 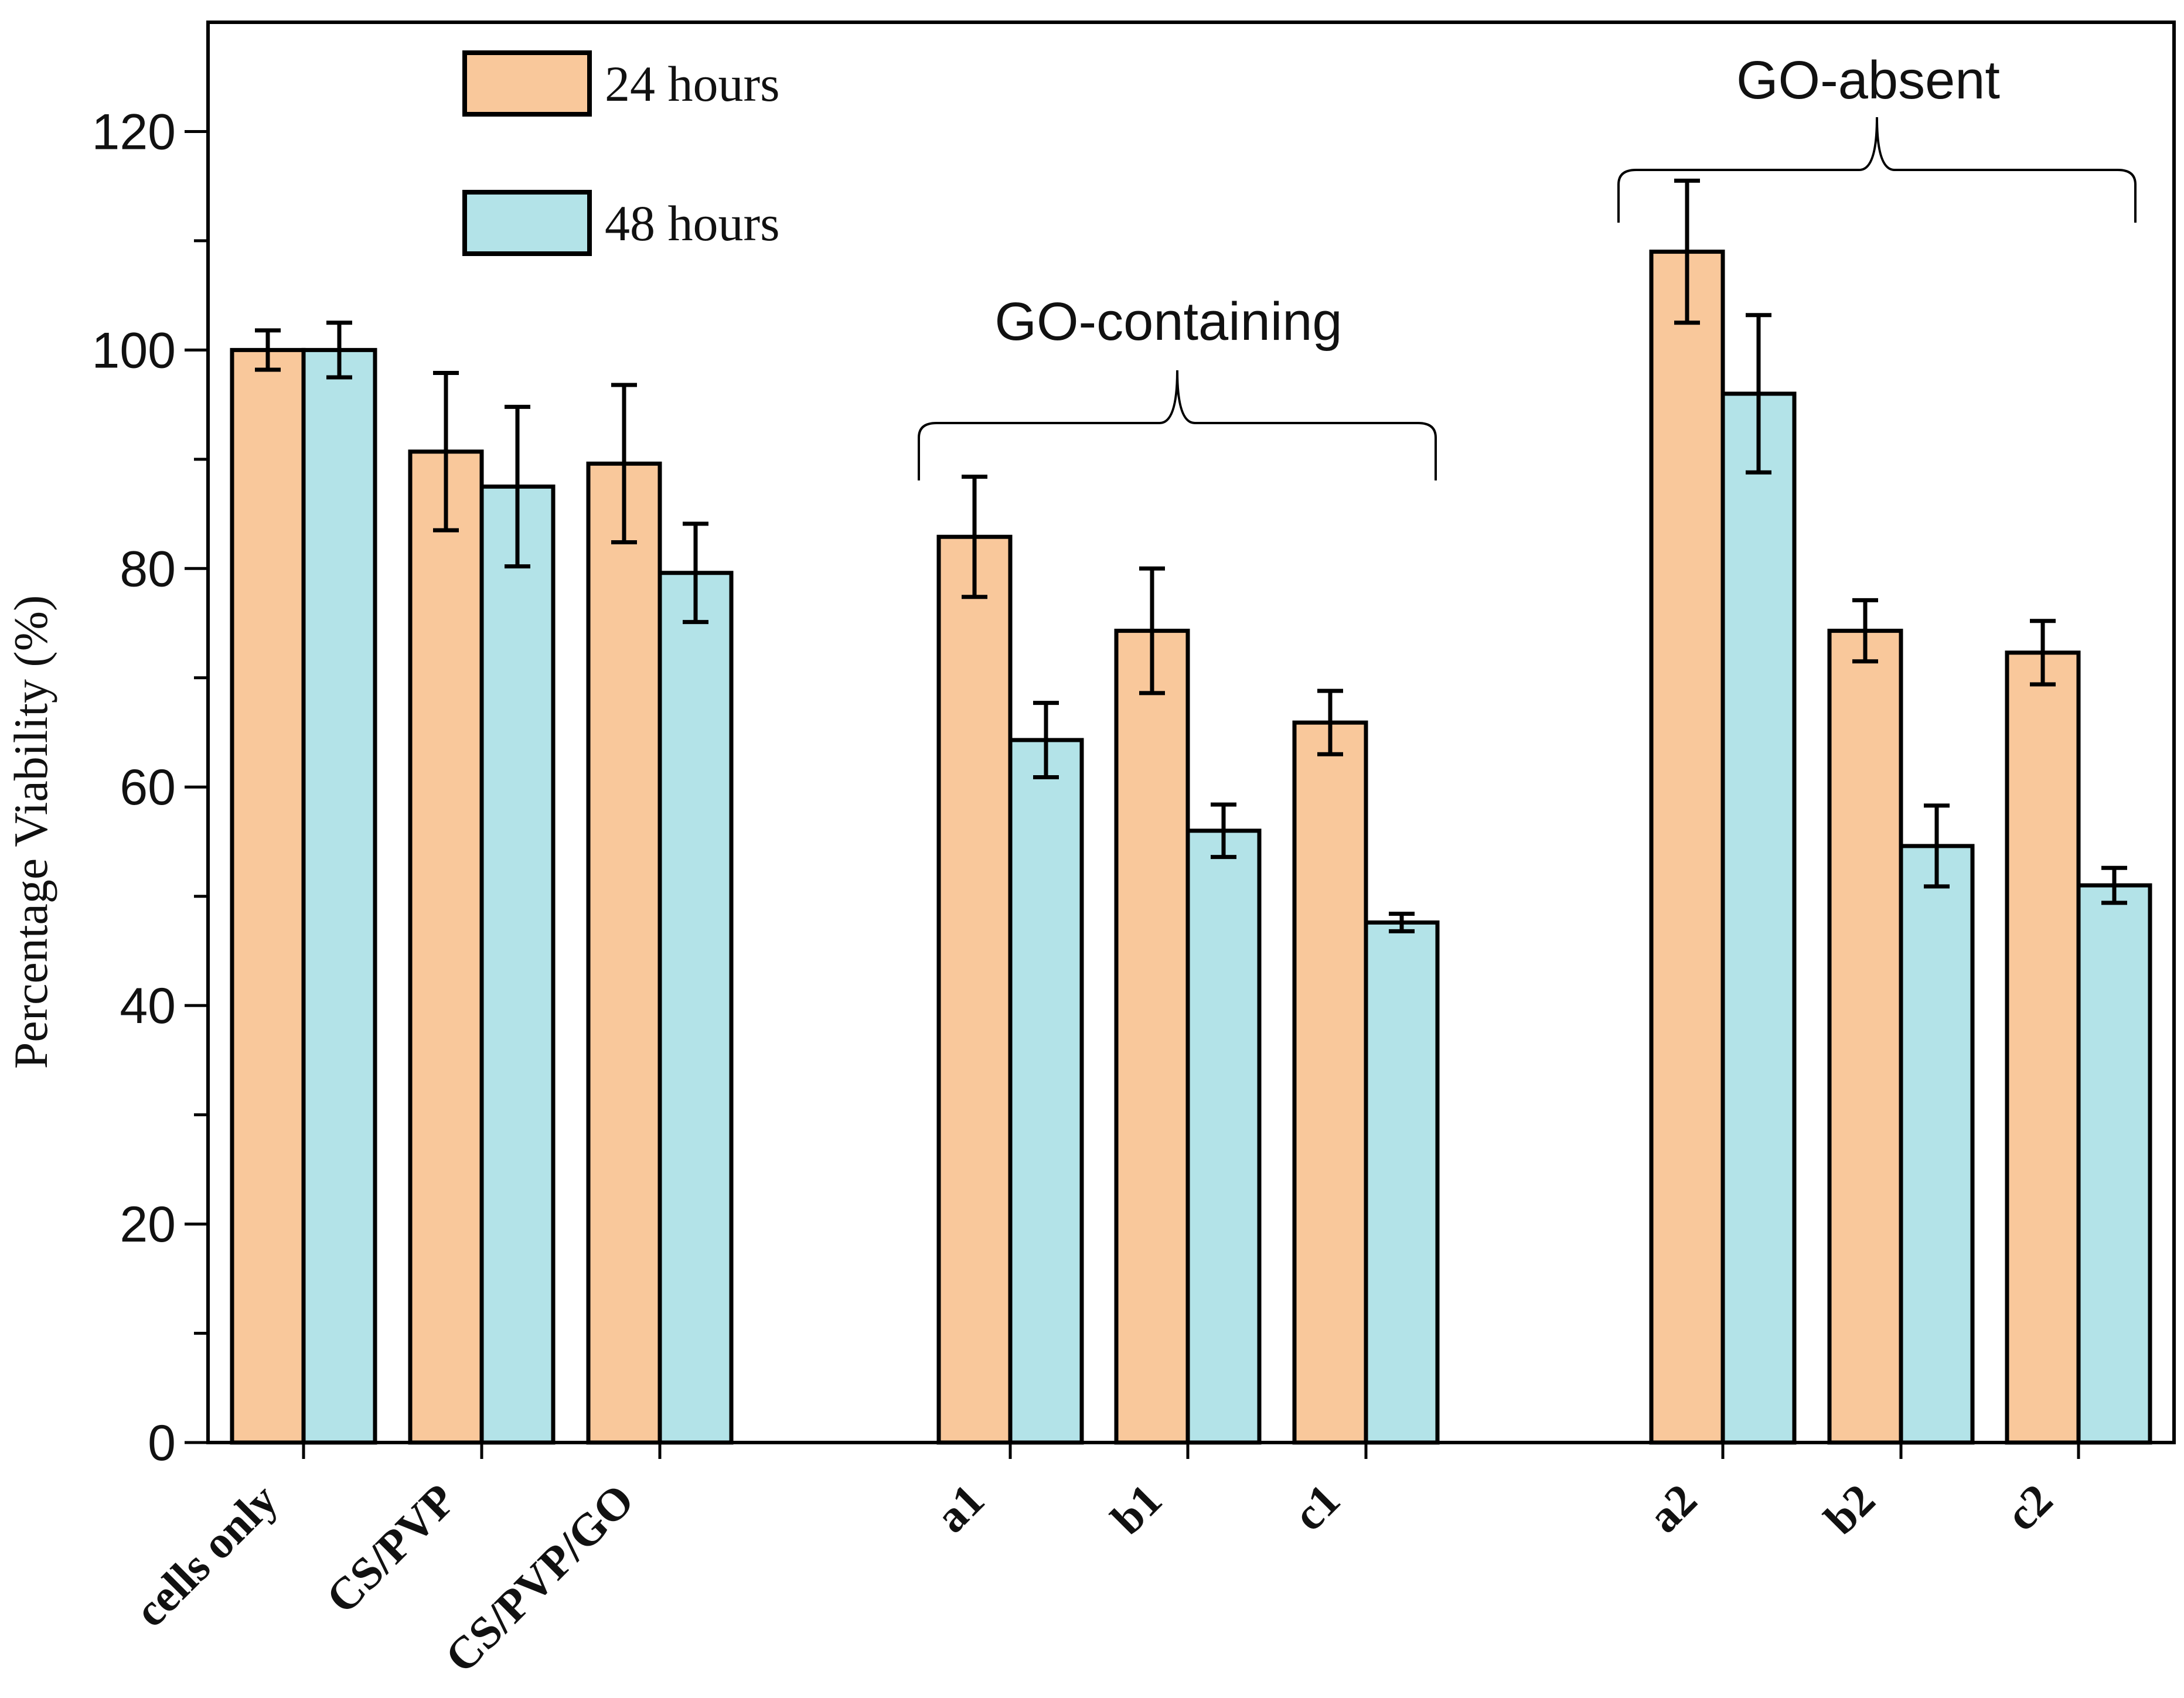 What do you see at coordinates (148, 1006) in the screenshot?
I see `y-tick-label-40: 40` at bounding box center [148, 1006].